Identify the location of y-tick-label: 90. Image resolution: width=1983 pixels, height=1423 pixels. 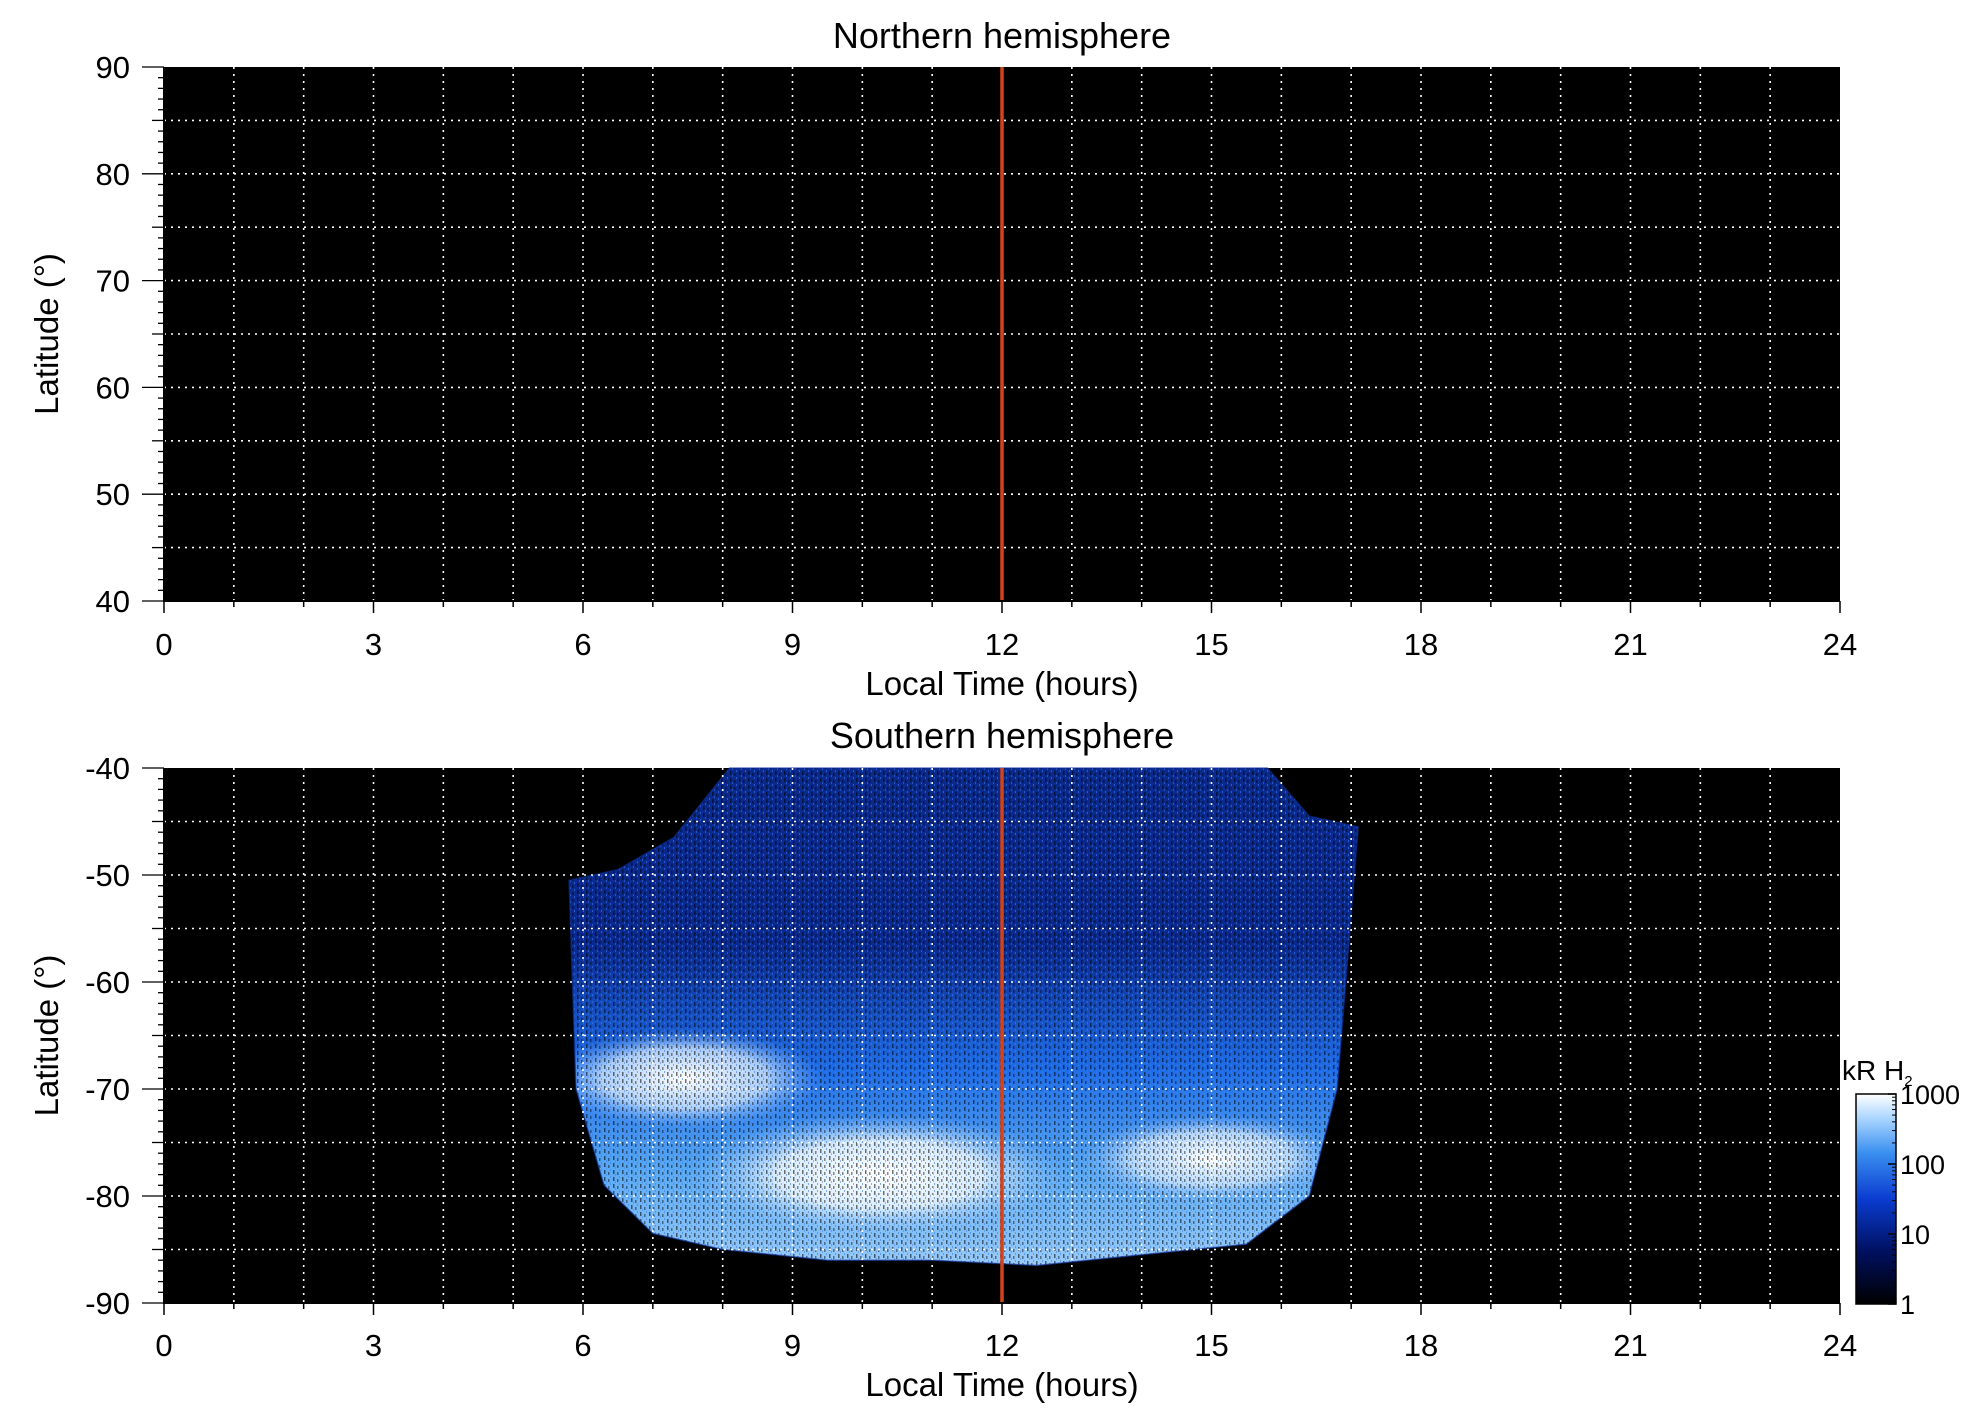
(113, 67).